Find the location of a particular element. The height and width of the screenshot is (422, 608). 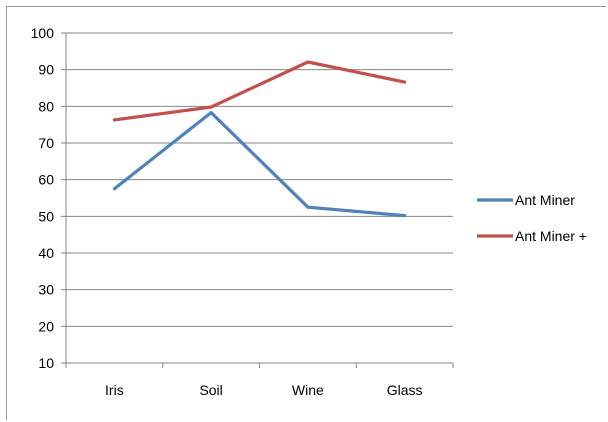

y-tick-label-20: 20 is located at coordinates (46, 326).